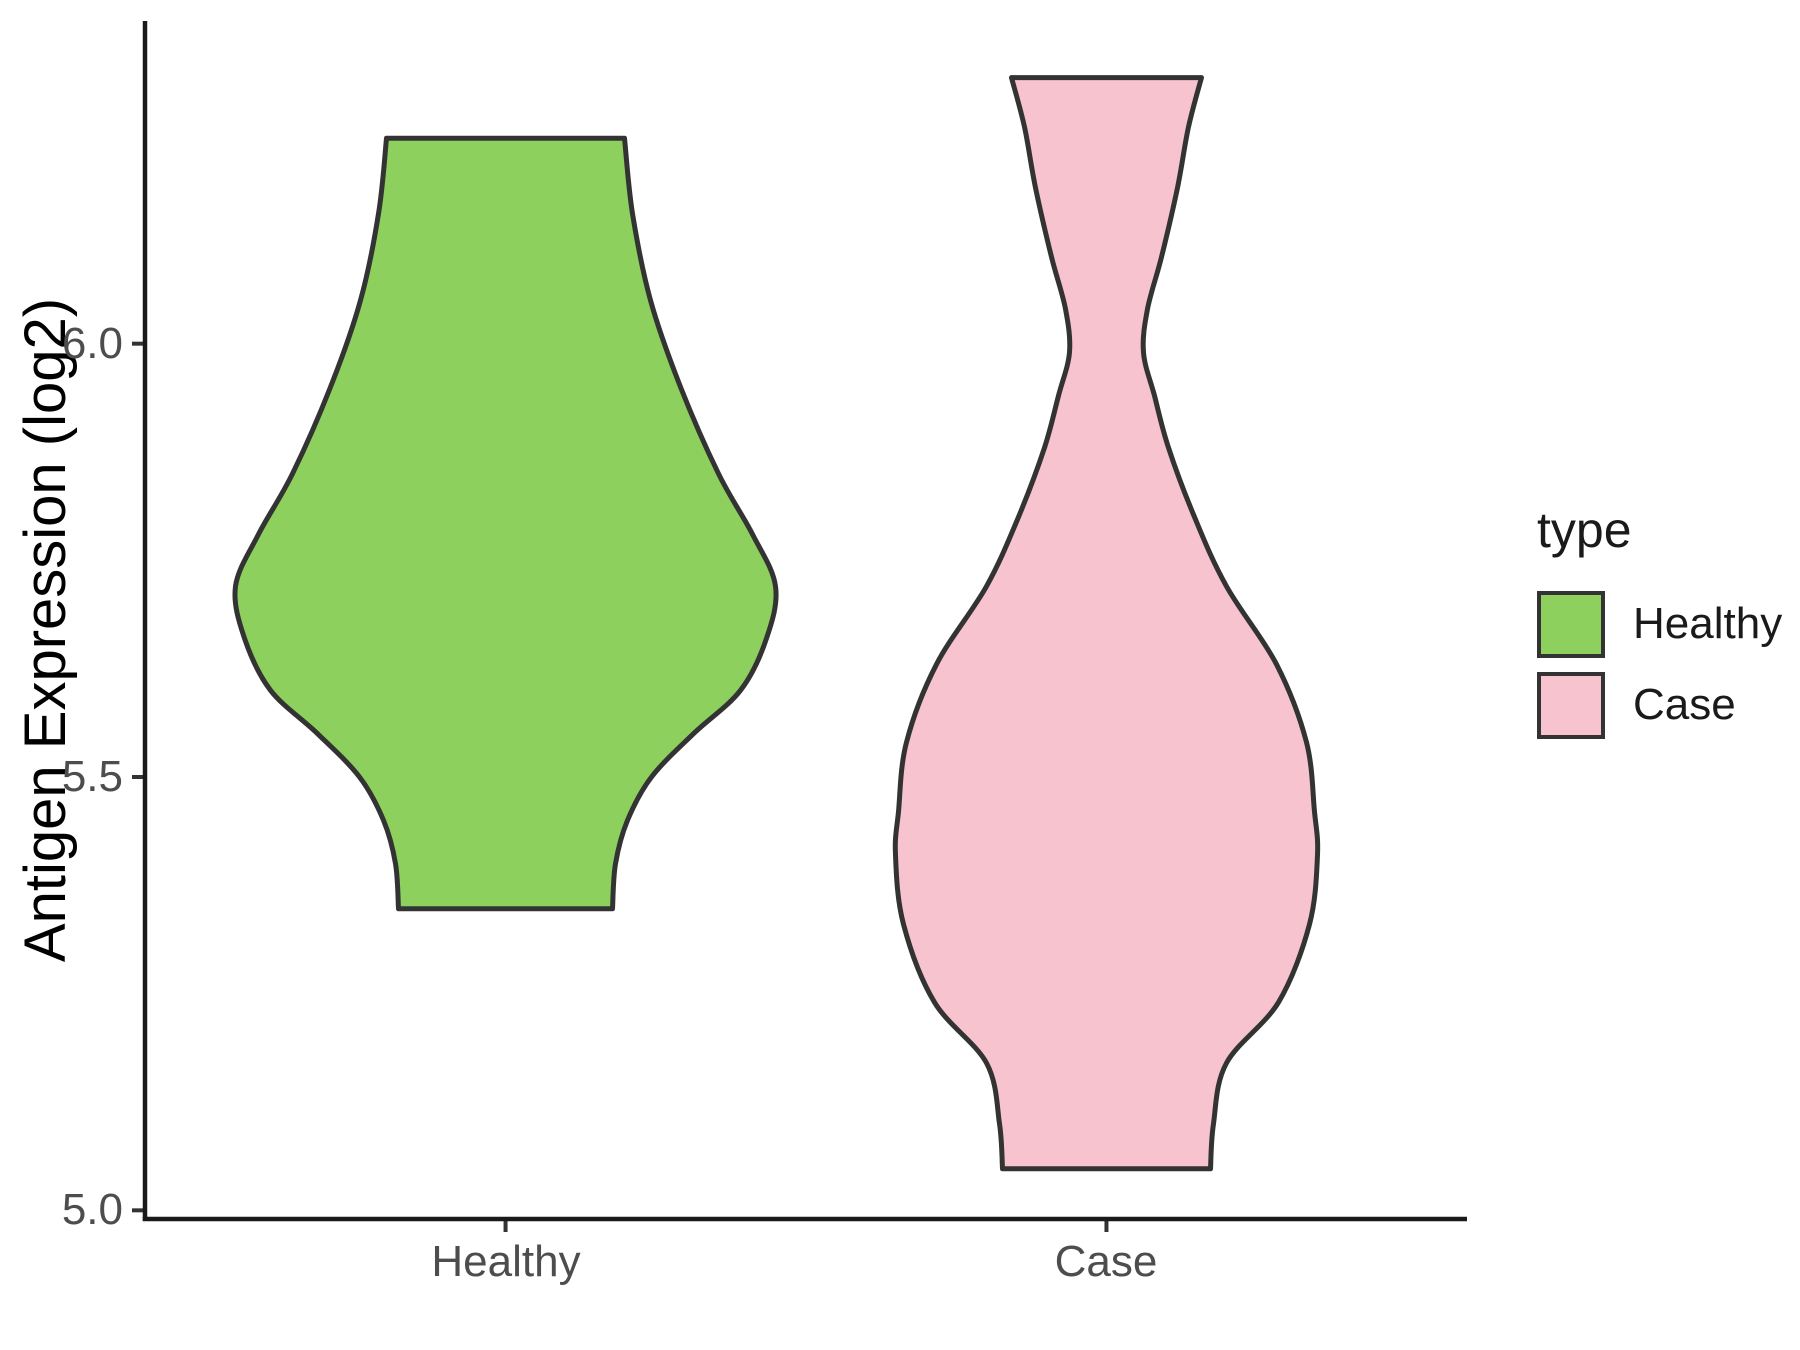 Image resolution: width=1800 pixels, height=1350 pixels. Describe the element at coordinates (1659, 664) in the screenshot. I see `legend-rows: Healthy Case` at that location.